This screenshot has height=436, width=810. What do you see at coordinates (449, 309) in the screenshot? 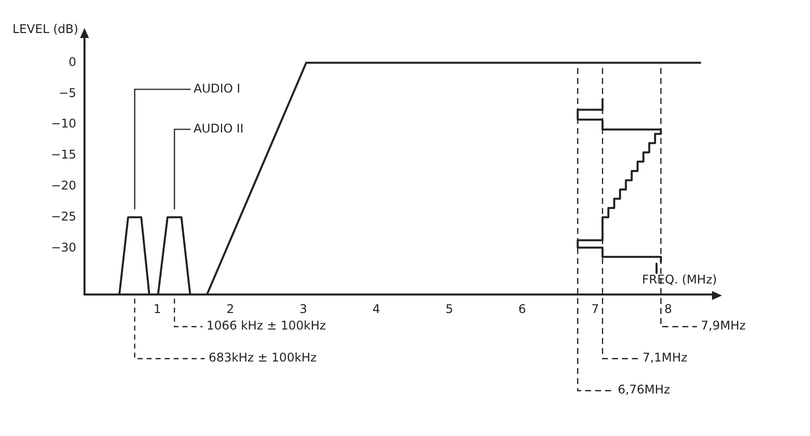
I see `x-tick-label: 5` at bounding box center [449, 309].